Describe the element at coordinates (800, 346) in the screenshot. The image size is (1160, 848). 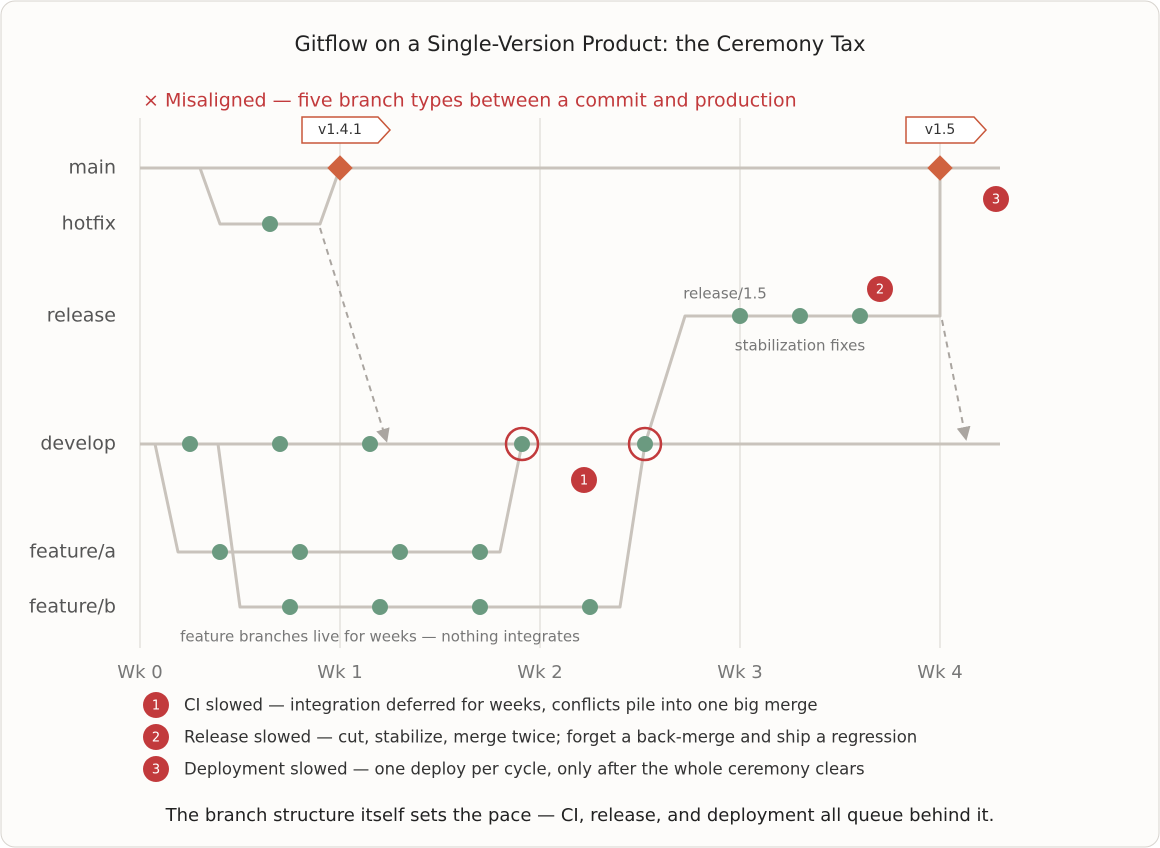
I see `annotation: stabilization fixes` at that location.